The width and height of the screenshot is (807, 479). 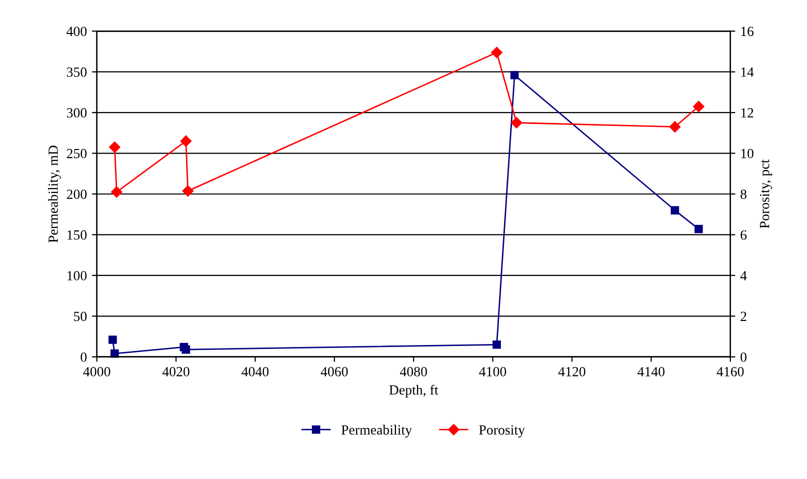 I want to click on y-tick-label: 150, so click(x=77, y=235).